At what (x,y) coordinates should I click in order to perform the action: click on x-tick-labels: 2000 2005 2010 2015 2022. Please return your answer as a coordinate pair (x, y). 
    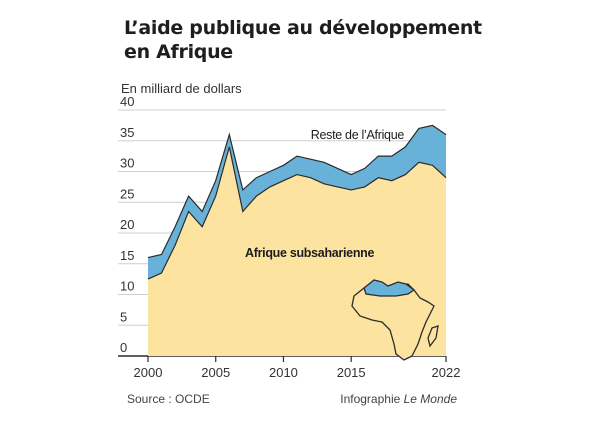
    Looking at the image, I should click on (297, 368).